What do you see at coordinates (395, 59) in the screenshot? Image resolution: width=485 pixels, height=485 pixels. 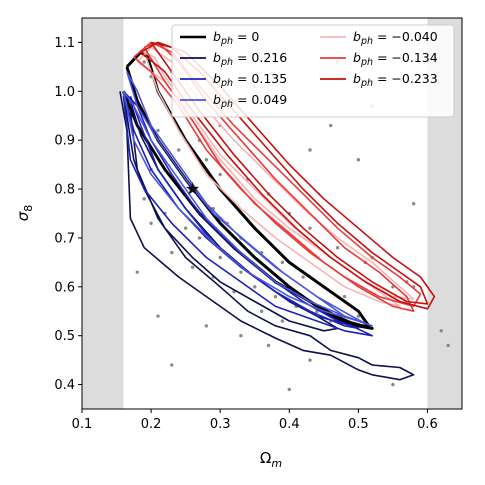 I see `legend-label-5: bph = −0.134` at bounding box center [395, 59].